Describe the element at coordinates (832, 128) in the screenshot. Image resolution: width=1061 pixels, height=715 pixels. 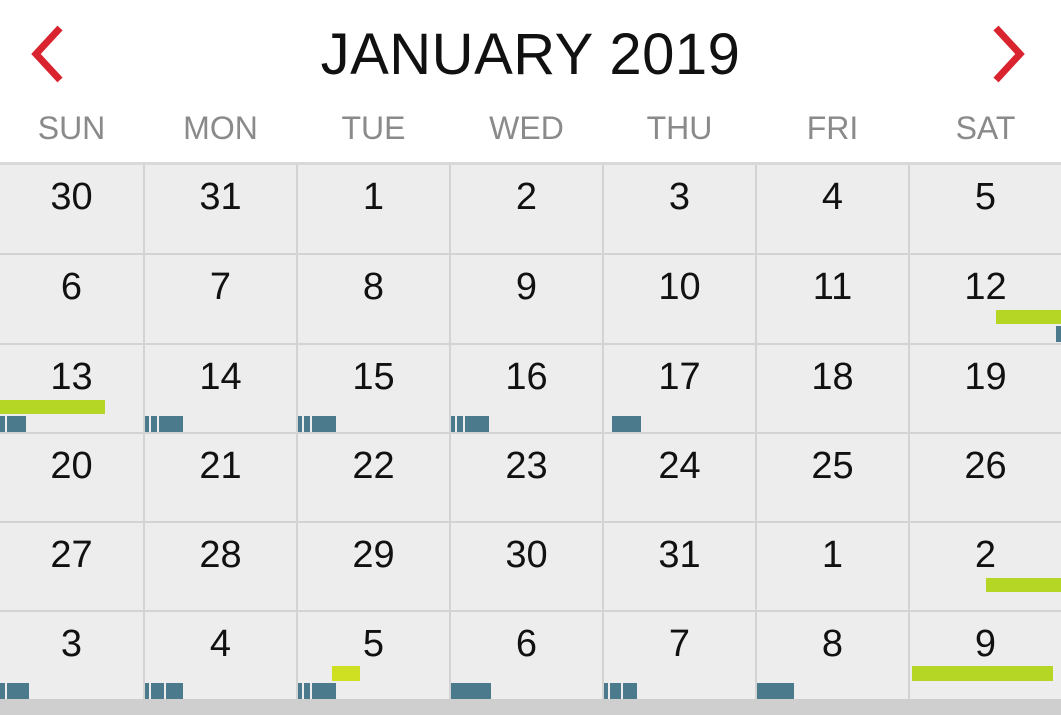
I see `weekday-label-fri: FRI` at that location.